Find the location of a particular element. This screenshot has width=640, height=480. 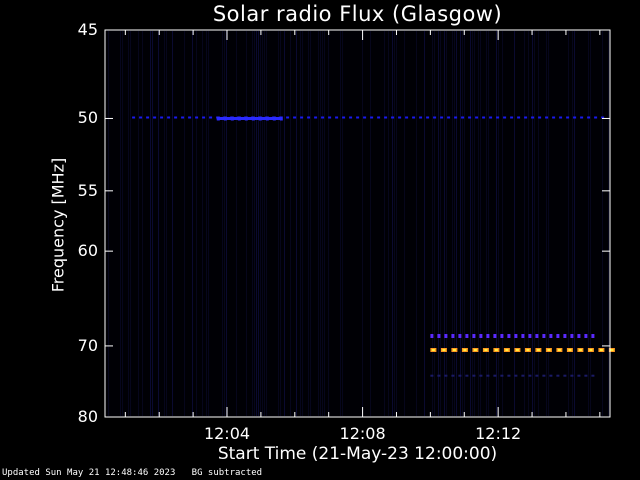

y-axis-label: Frequency [MHz] is located at coordinates (58, 225).